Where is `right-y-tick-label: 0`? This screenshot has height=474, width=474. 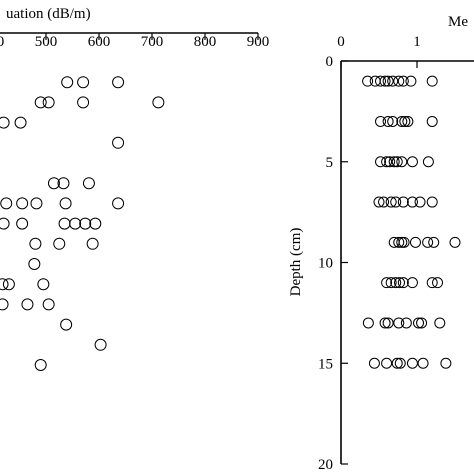
right-y-tick-label: 0 is located at coordinates (330, 62).